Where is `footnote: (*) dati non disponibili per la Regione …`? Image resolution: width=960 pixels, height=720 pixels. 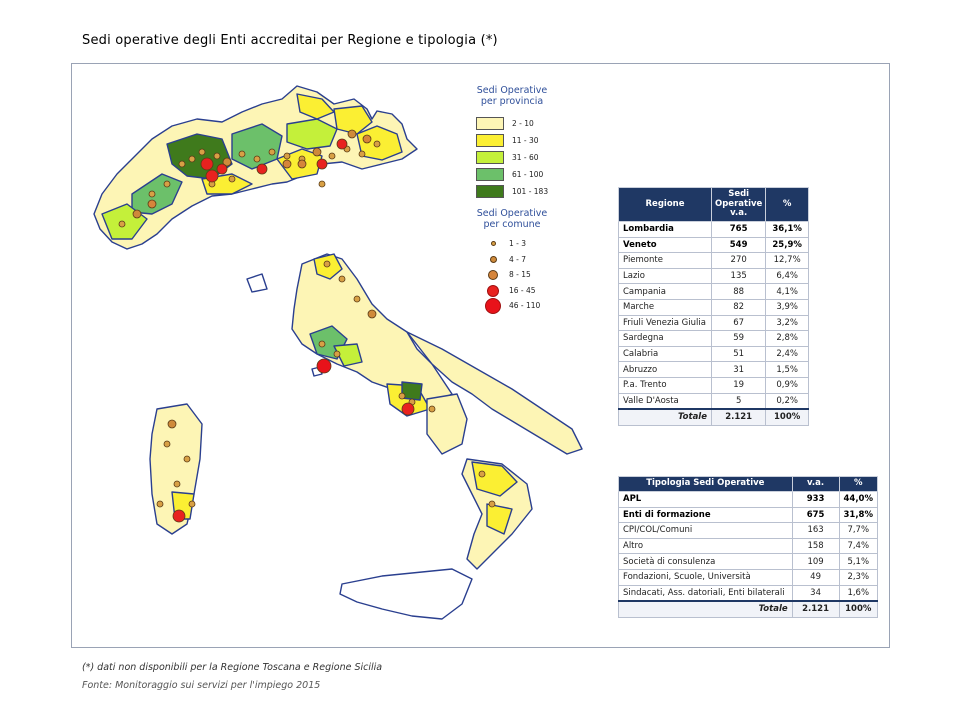 footnote: (*) dati non disponibili per la Regione … is located at coordinates (232, 667).